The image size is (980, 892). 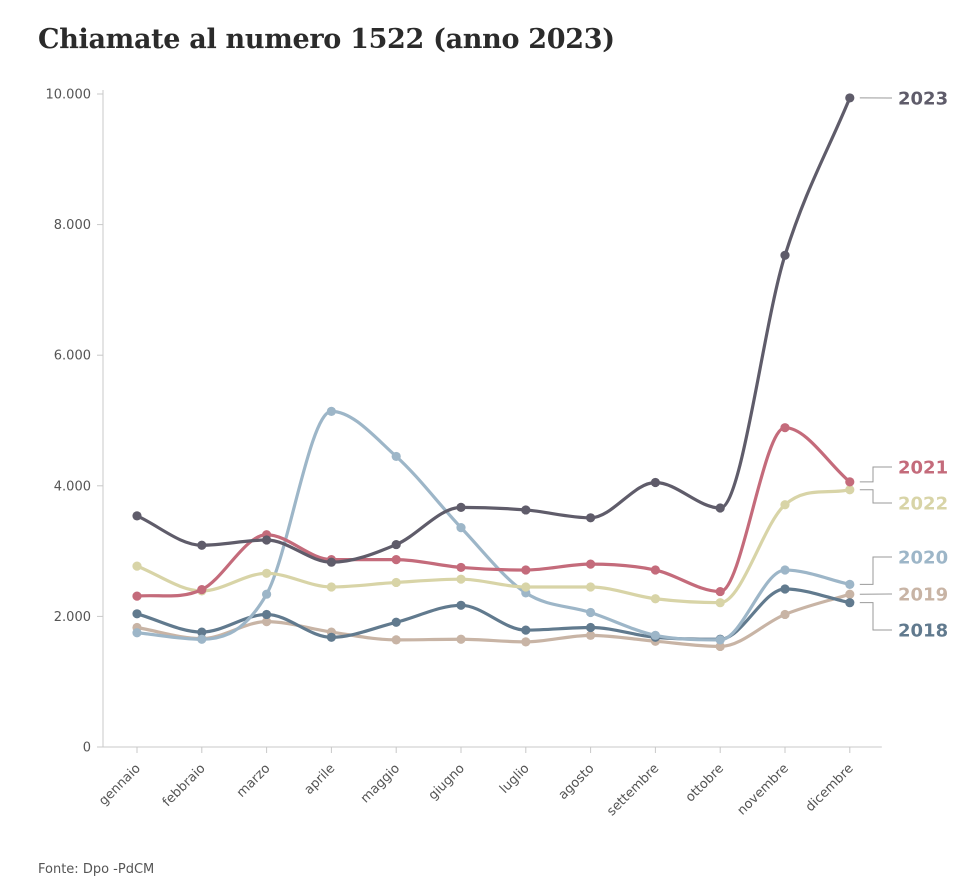 I want to click on leader-line-2021, so click(x=875, y=474).